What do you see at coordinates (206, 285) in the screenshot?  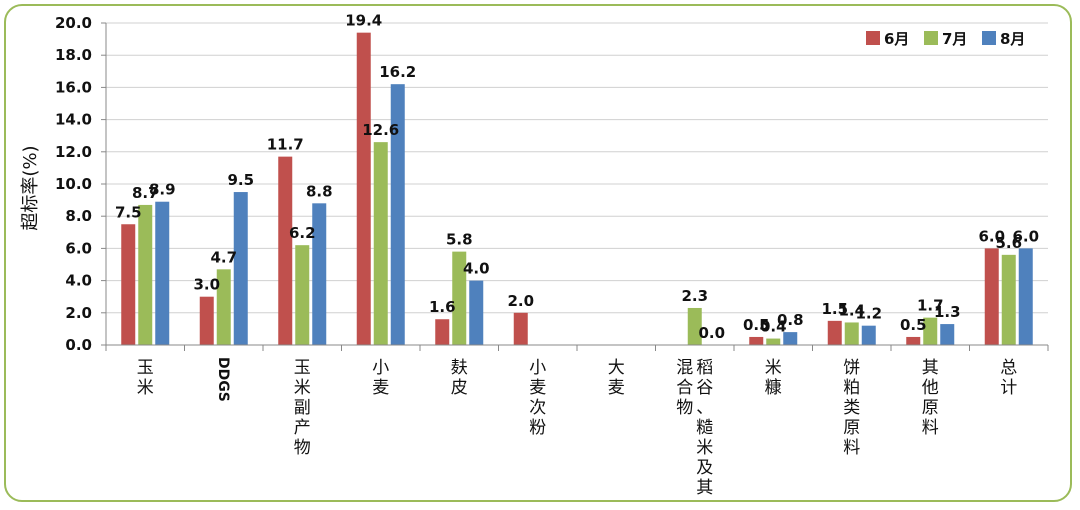 I see `data-label: 3.0` at bounding box center [206, 285].